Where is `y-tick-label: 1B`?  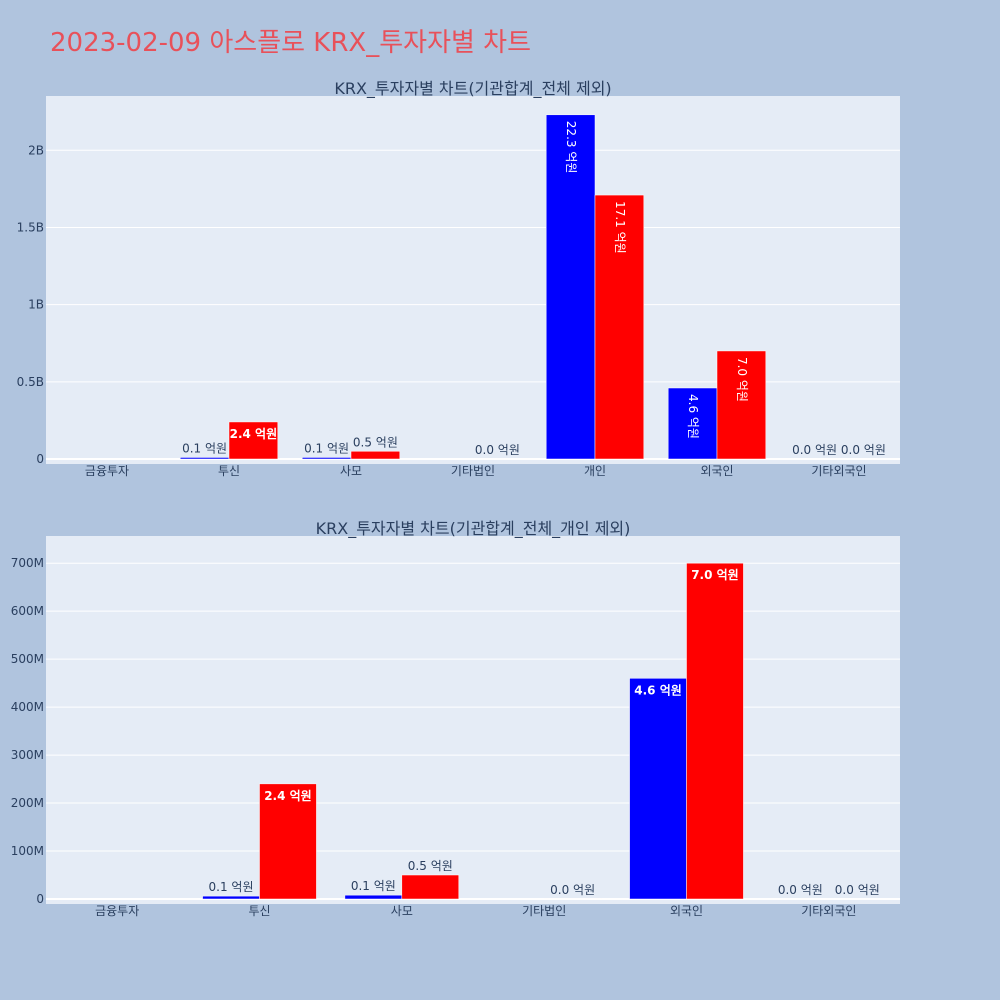
y-tick-label: 1B is located at coordinates (36, 305).